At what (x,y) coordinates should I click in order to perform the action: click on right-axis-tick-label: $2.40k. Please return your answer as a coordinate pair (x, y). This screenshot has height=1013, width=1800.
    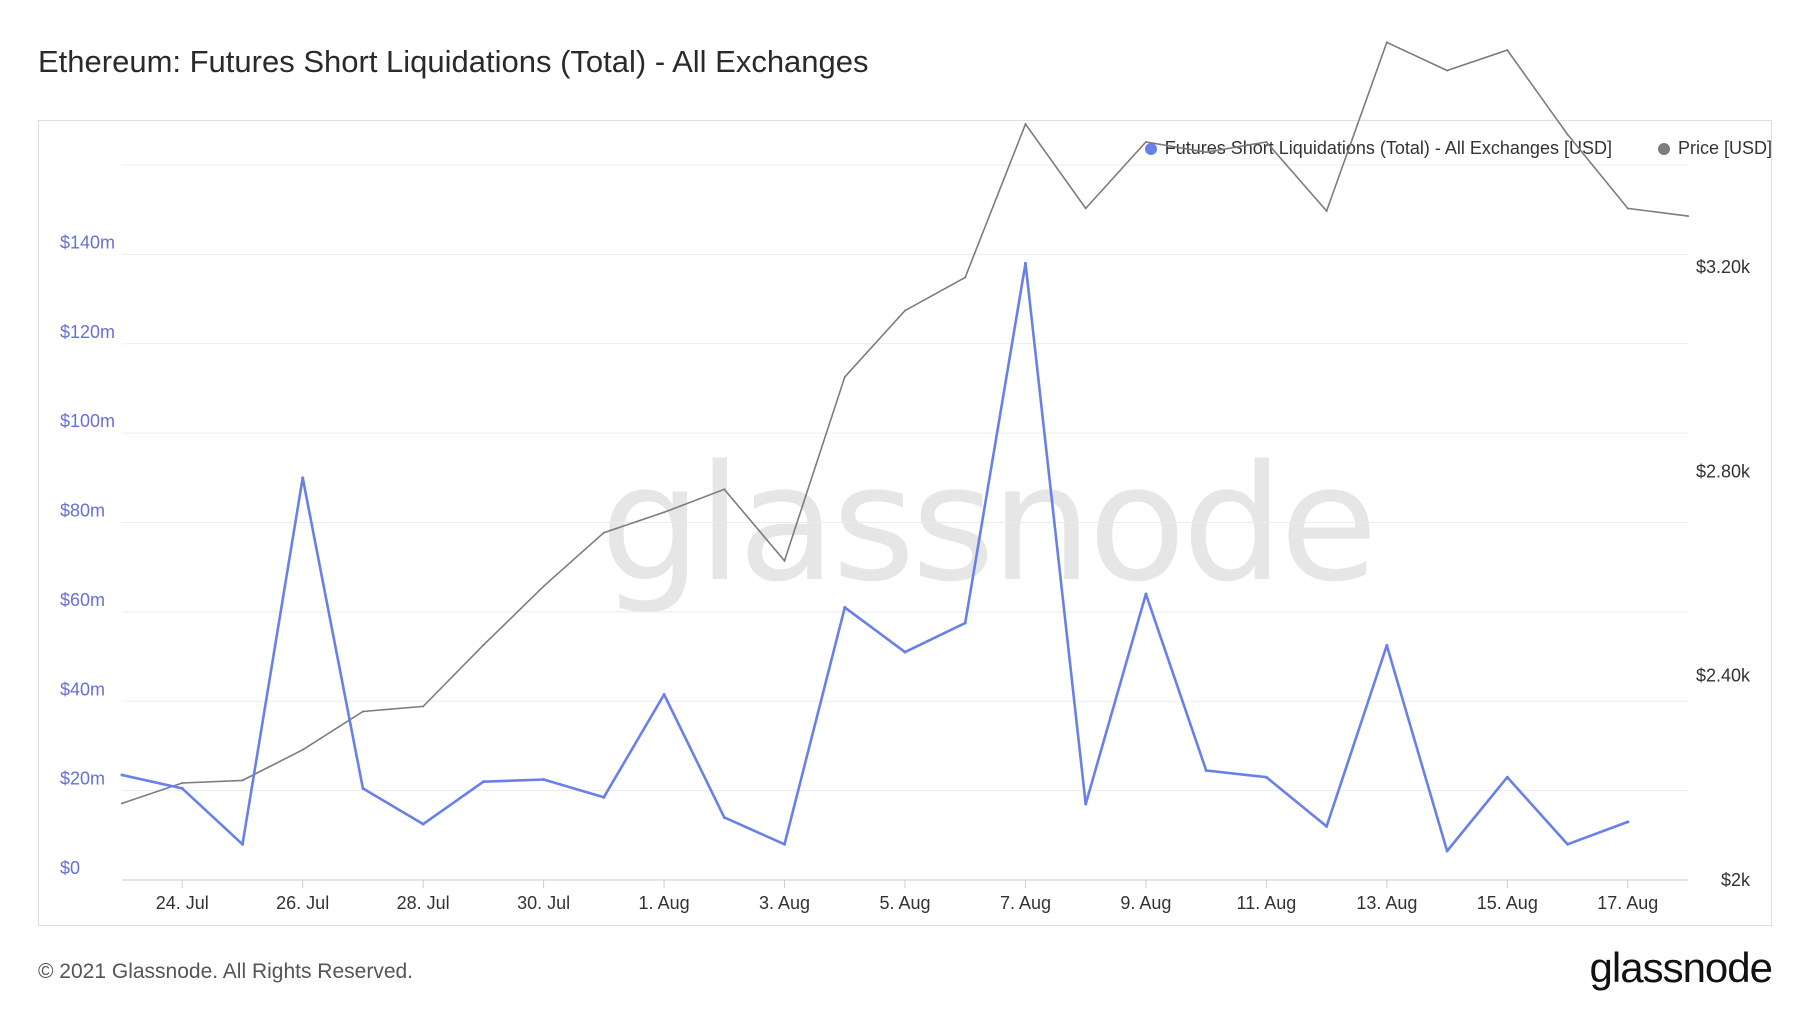
    Looking at the image, I should click on (1723, 676).